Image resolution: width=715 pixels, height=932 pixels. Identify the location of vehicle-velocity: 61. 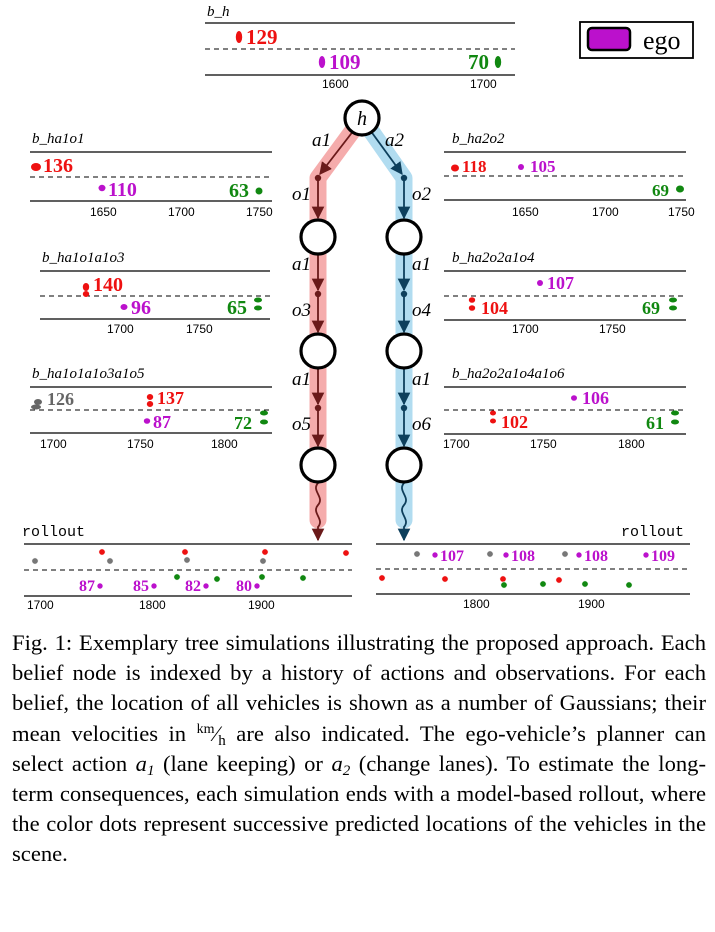
(655, 423).